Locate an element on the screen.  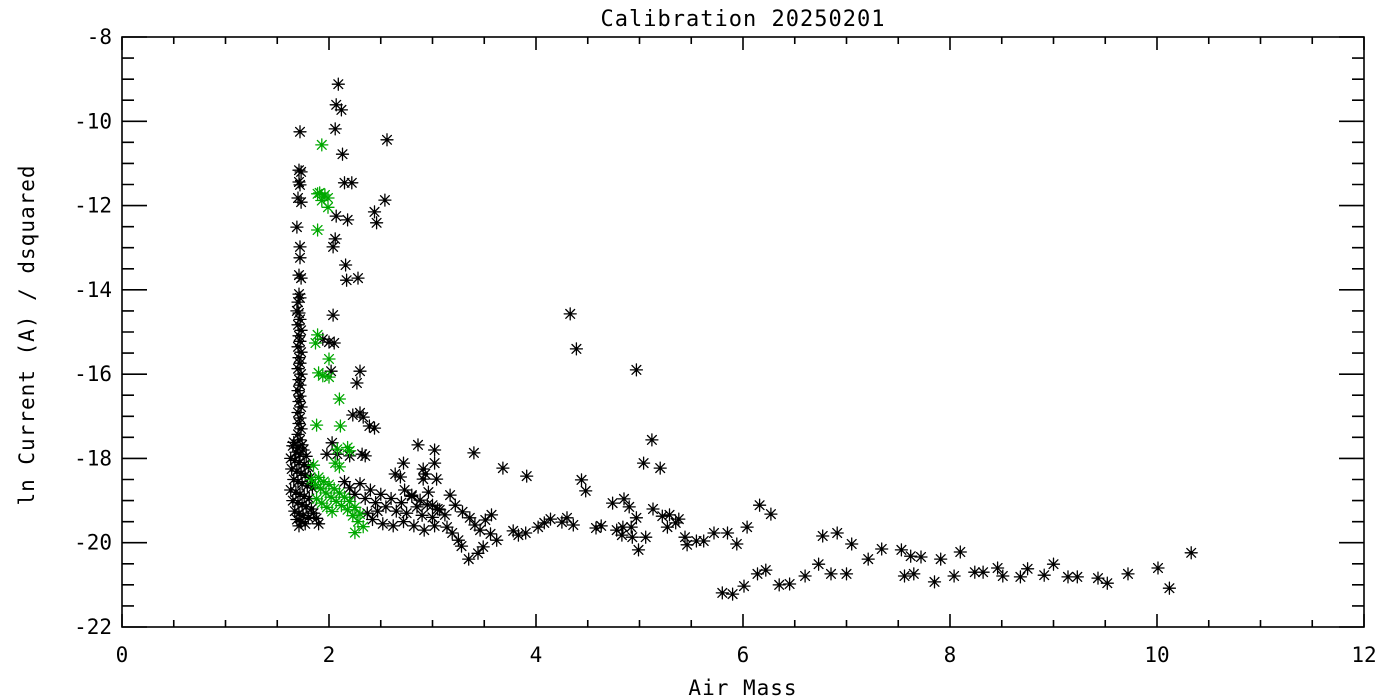
x-tick-label: 0 is located at coordinates (122, 655).